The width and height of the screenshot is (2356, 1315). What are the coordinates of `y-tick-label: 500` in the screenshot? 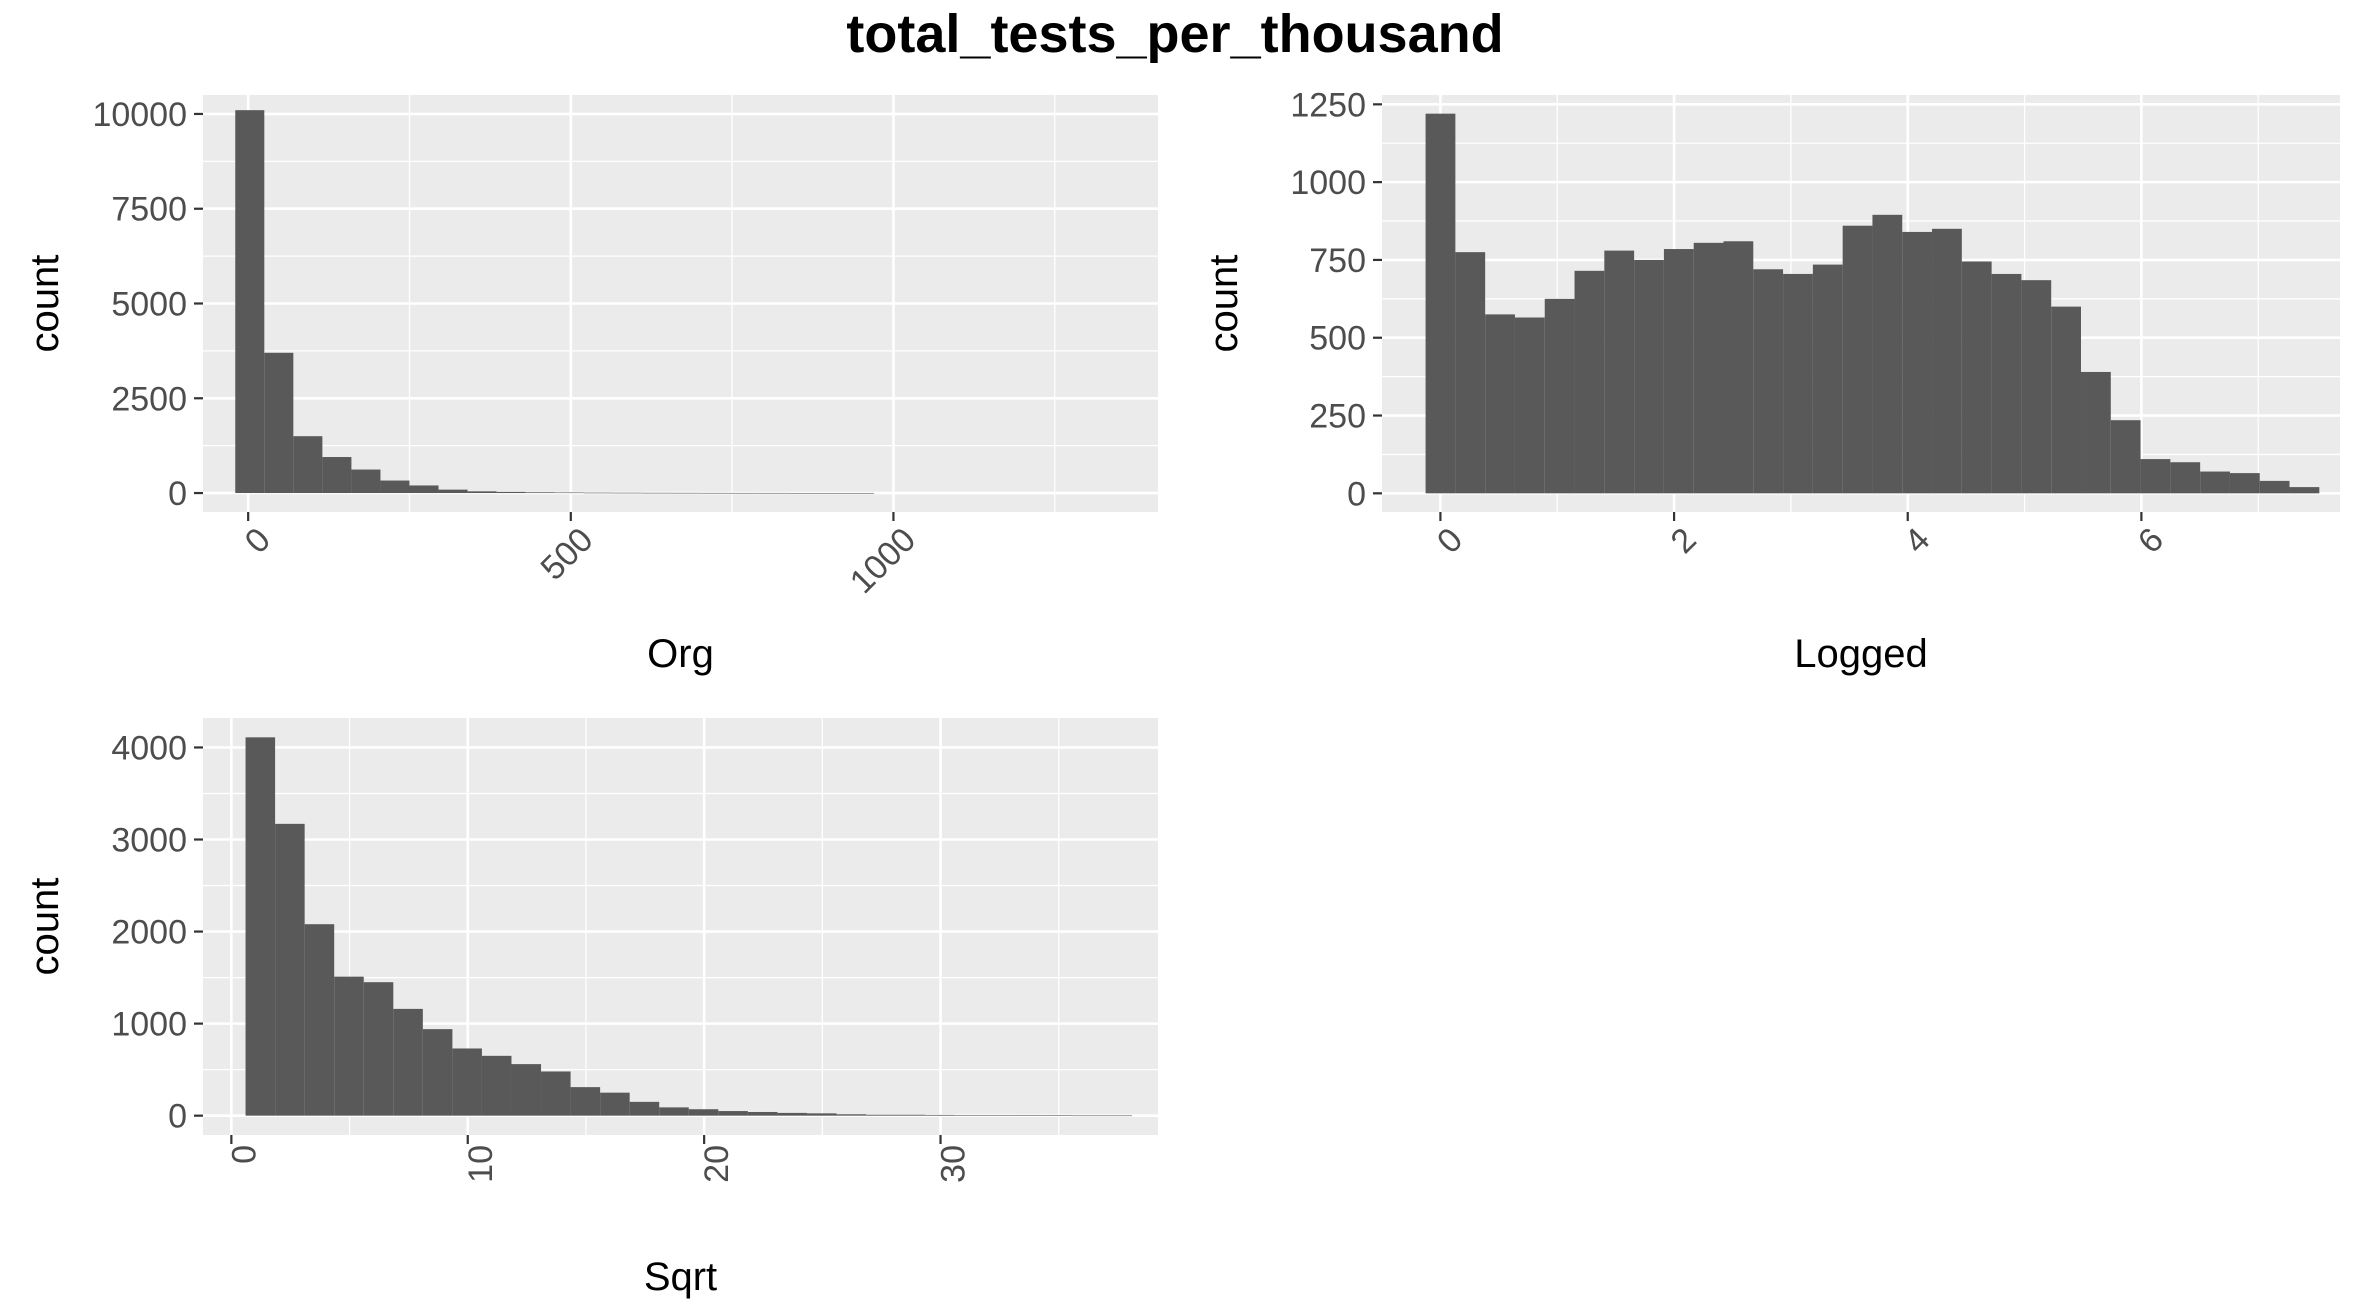 It's located at (1337, 339).